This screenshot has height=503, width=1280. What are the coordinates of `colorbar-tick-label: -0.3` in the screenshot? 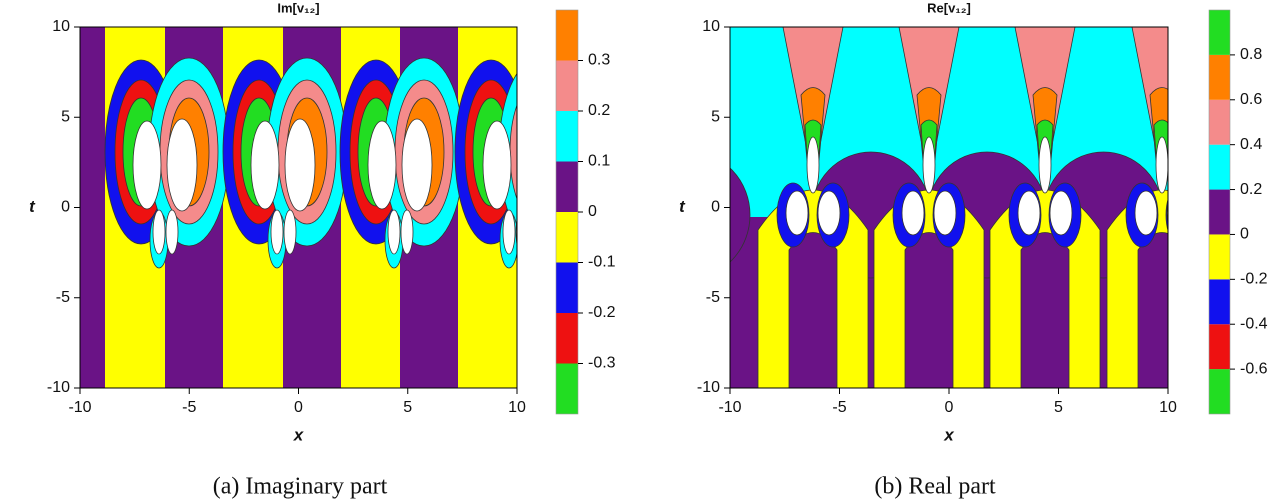 It's located at (602, 363).